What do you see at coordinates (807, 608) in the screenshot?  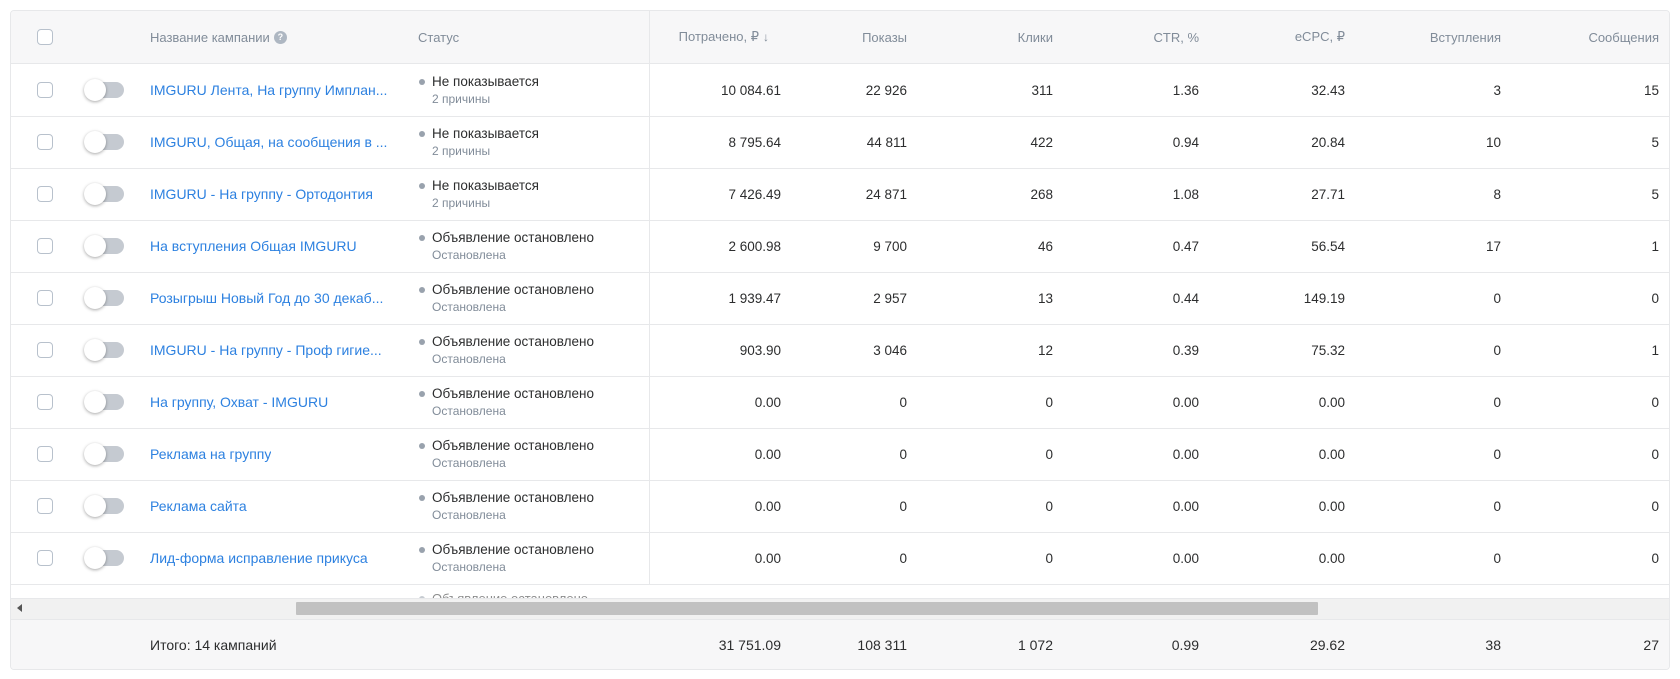 I see `scrollbar-thumb` at bounding box center [807, 608].